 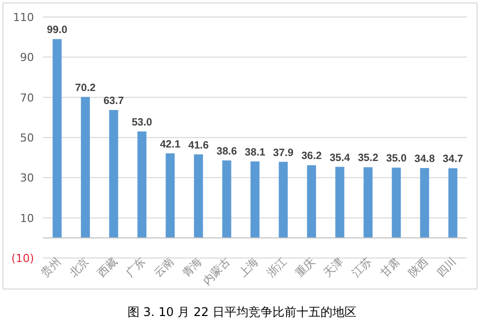 I want to click on x-tick-label: 陕西, so click(x=418, y=267).